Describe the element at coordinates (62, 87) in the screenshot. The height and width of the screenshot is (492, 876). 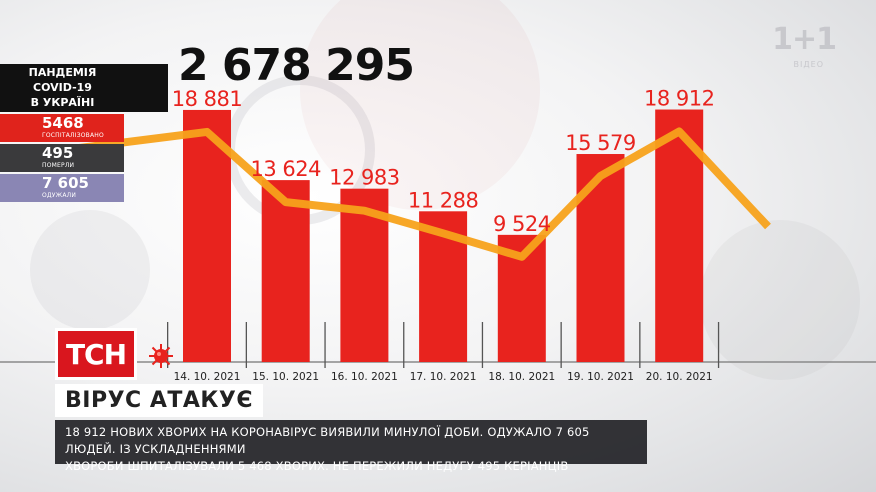
I see `stats-title-line-2: COVID-19` at that location.